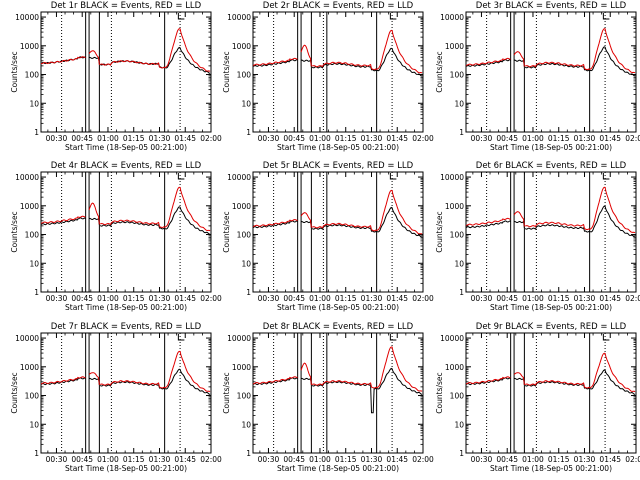  I want to click on panel-detector: Det 7r, so click(64, 327).